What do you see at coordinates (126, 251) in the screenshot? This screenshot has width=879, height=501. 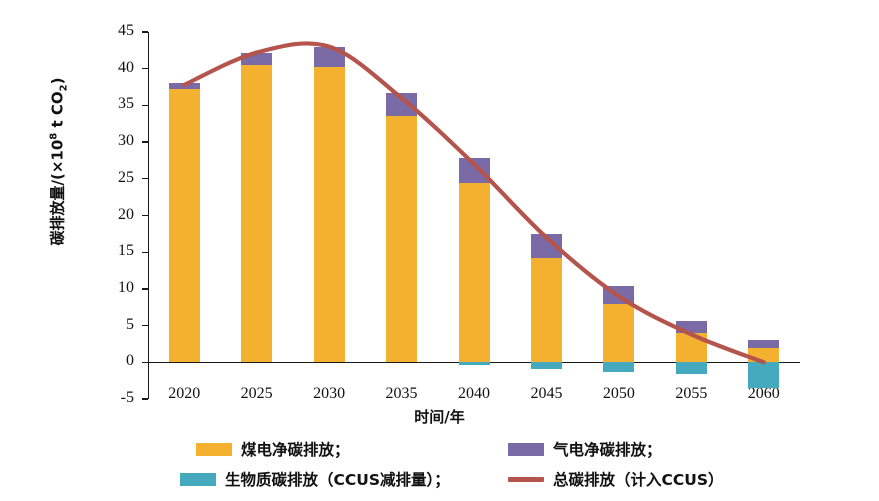 I see `y-axis-tick-label: 15` at bounding box center [126, 251].